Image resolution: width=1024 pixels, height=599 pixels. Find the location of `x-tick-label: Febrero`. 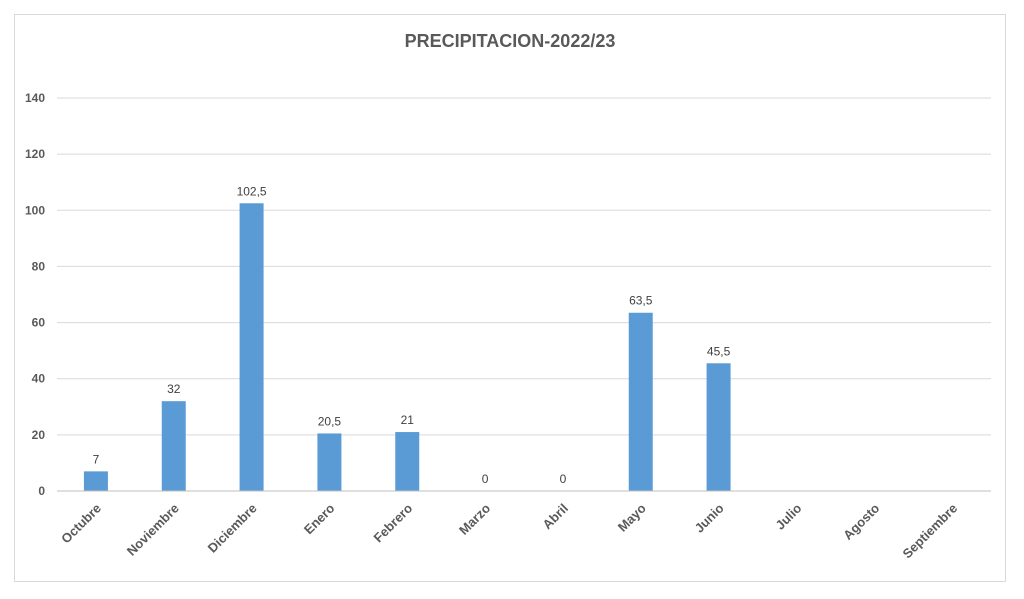

x-tick-label: Febrero is located at coordinates (393, 522).